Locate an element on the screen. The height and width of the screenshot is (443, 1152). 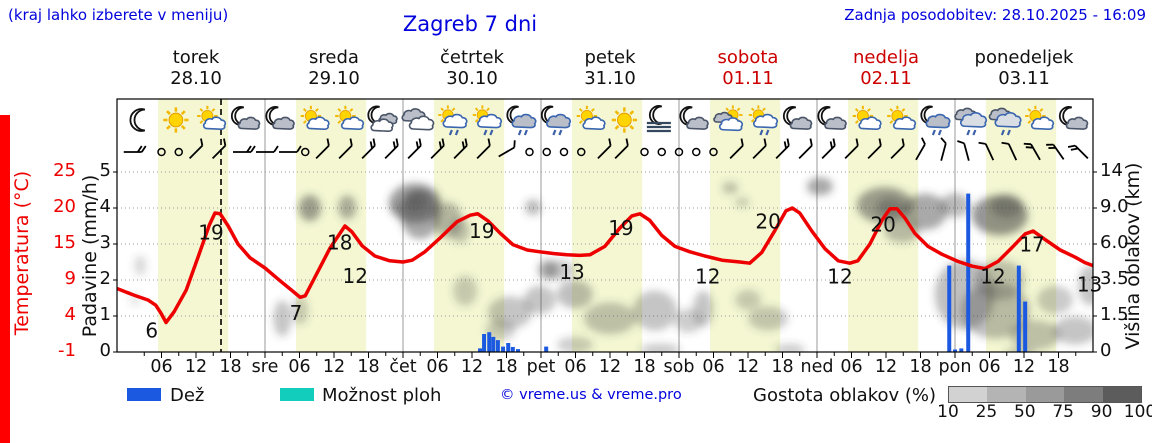
day-header-sreda: sreda 29.10 is located at coordinates (334, 68).